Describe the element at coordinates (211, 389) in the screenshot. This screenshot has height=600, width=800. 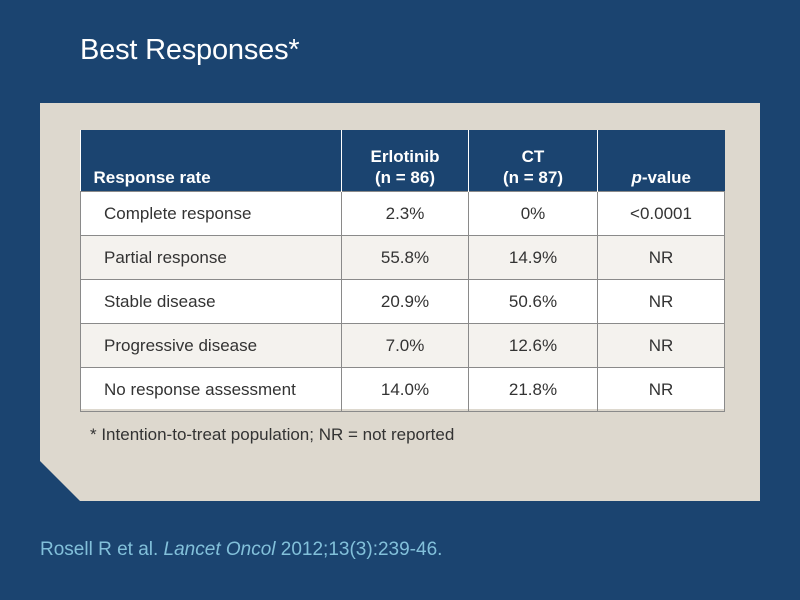
I see `cell-response-type: No response assessment` at that location.